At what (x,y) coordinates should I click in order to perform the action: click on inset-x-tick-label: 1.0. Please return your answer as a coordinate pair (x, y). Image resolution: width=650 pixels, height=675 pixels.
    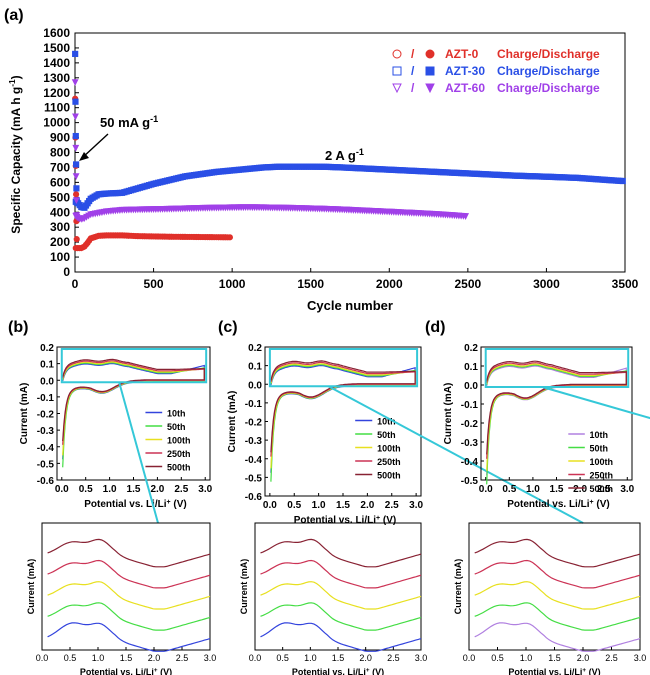
    Looking at the image, I should click on (526, 658).